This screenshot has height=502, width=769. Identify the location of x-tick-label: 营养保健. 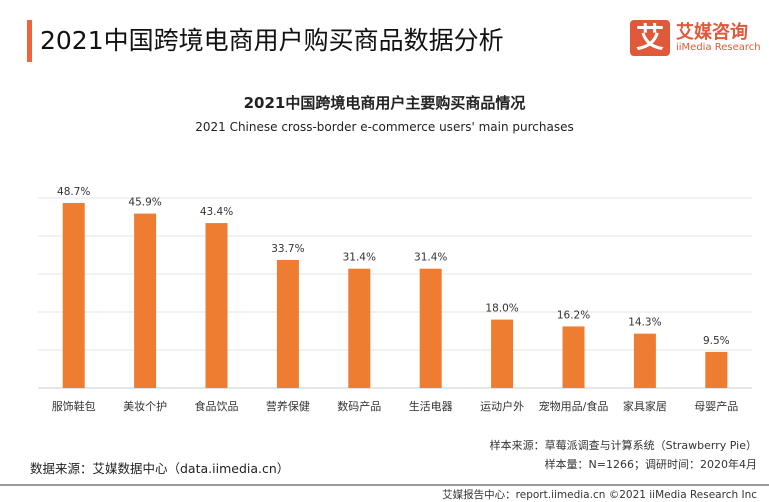
(288, 406).